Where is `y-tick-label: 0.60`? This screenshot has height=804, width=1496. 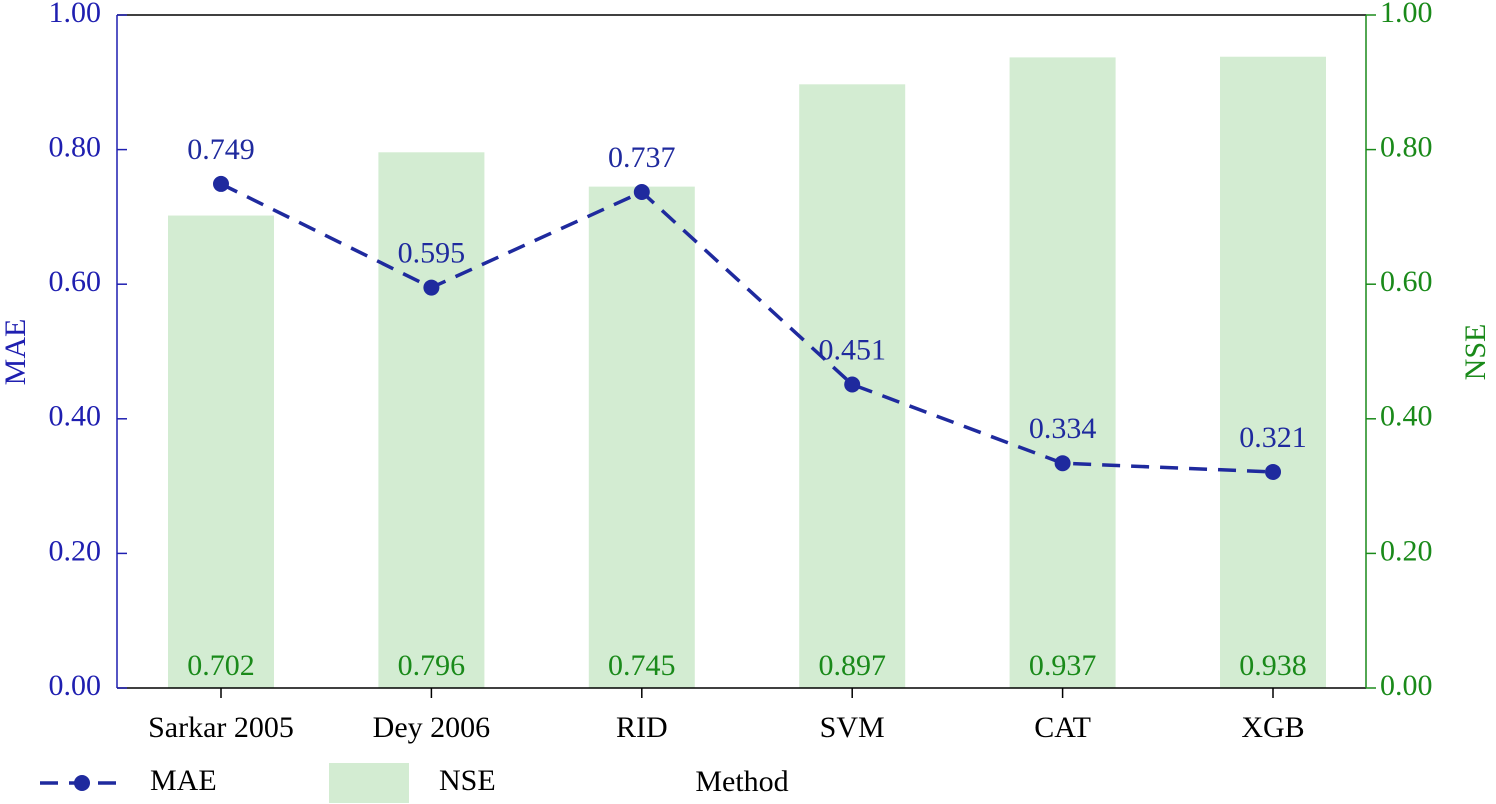
y-tick-label: 0.60 is located at coordinates (75, 281).